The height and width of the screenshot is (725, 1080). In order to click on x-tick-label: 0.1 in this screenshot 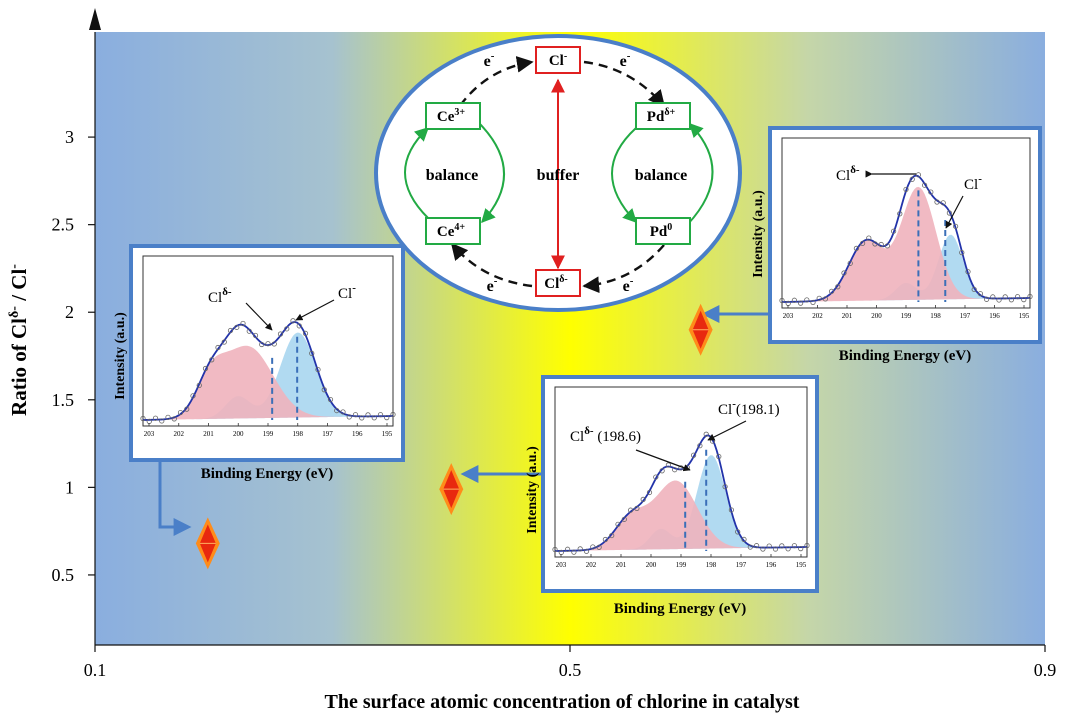, I will do `click(95, 670)`.